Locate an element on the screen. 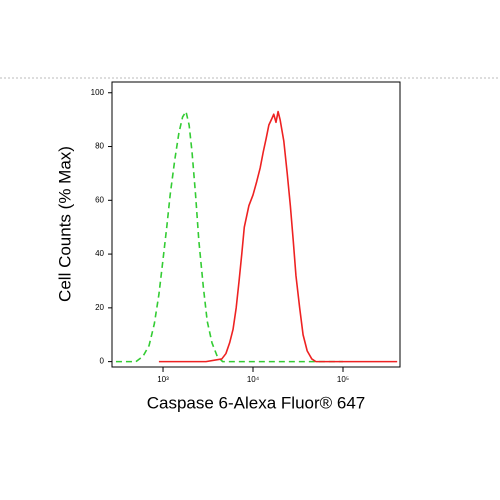 This screenshot has width=500, height=500. x-axis-label: Caspase 6-Alexa Fluor® 647 is located at coordinates (256, 402).